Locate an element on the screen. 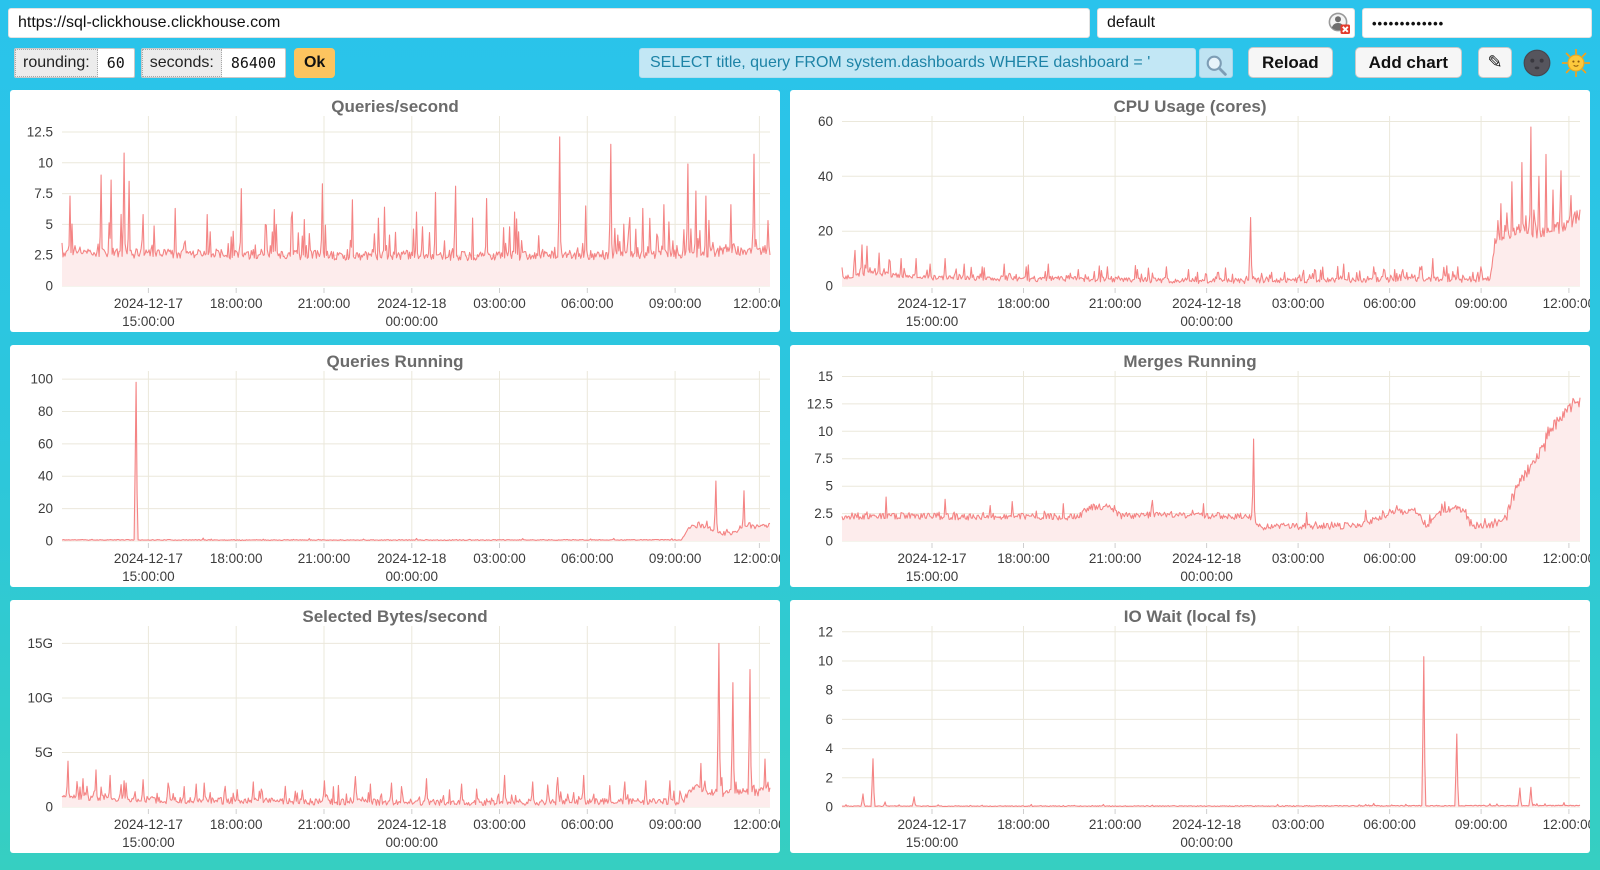 The width and height of the screenshot is (1600, 870). run-query-button is located at coordinates (1215, 62).